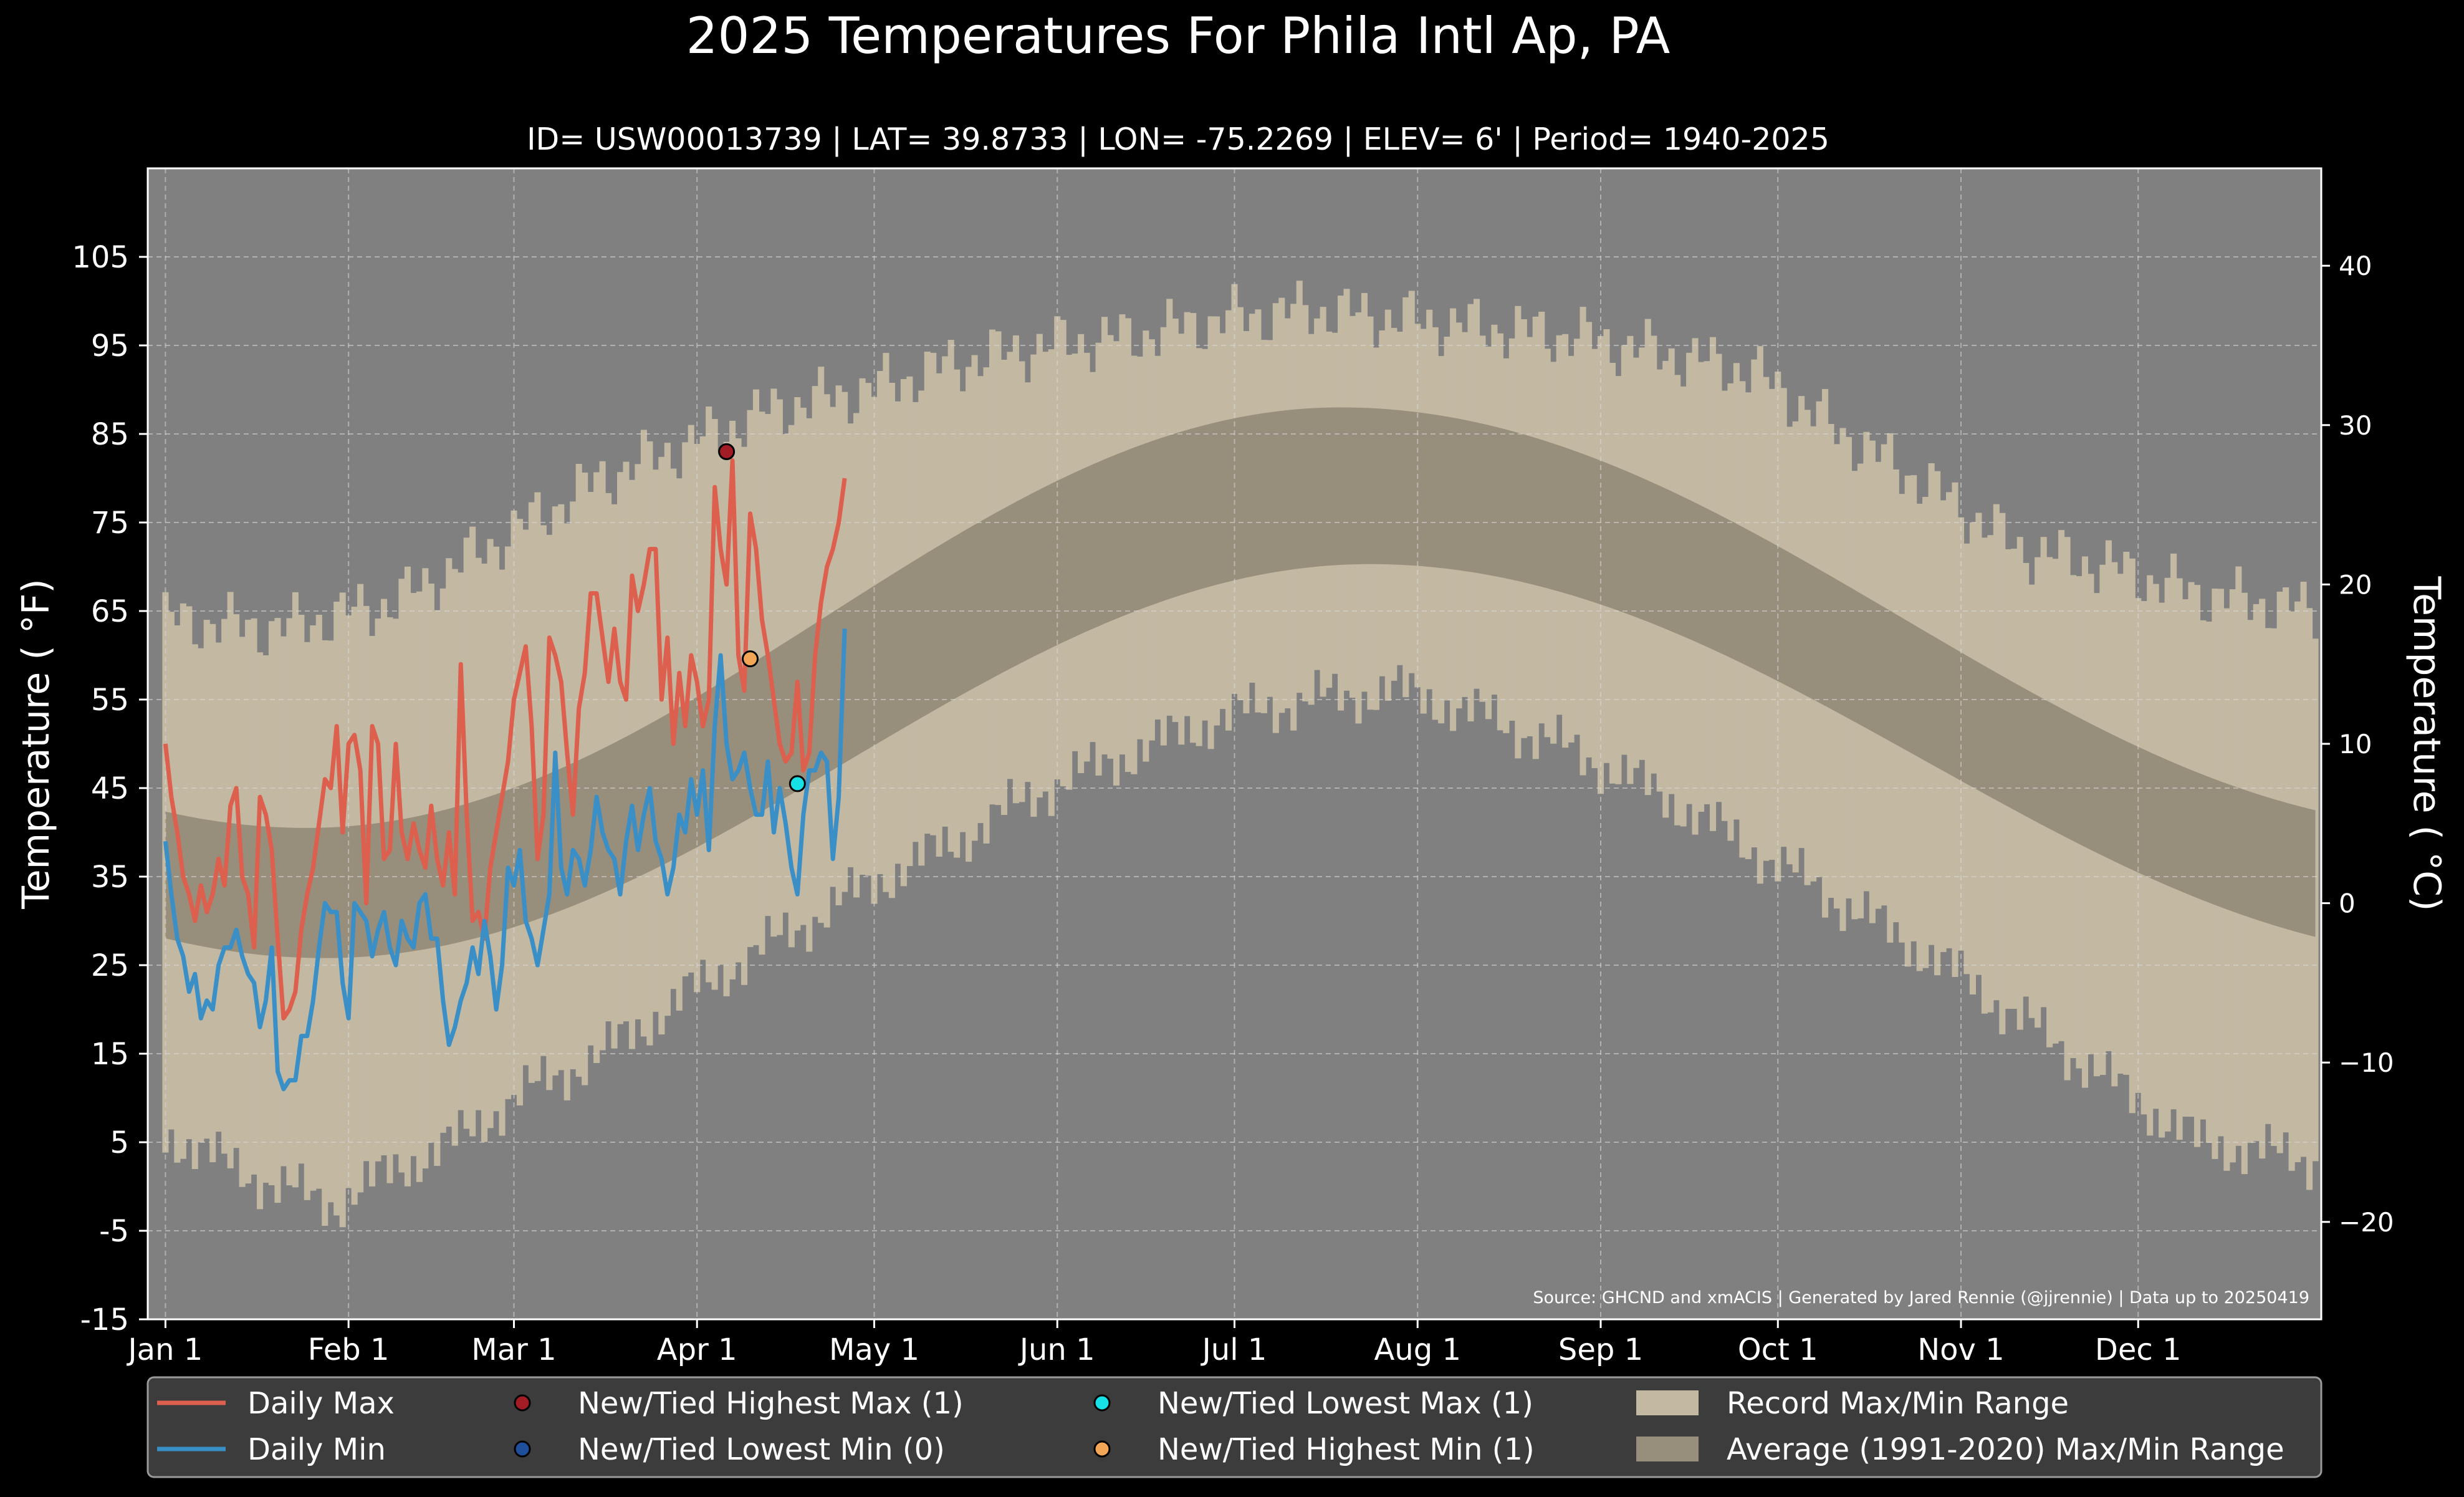 This screenshot has height=1497, width=2464. Describe the element at coordinates (1898, 1403) in the screenshot. I see `legend-label: Record Max/Min Range` at that location.